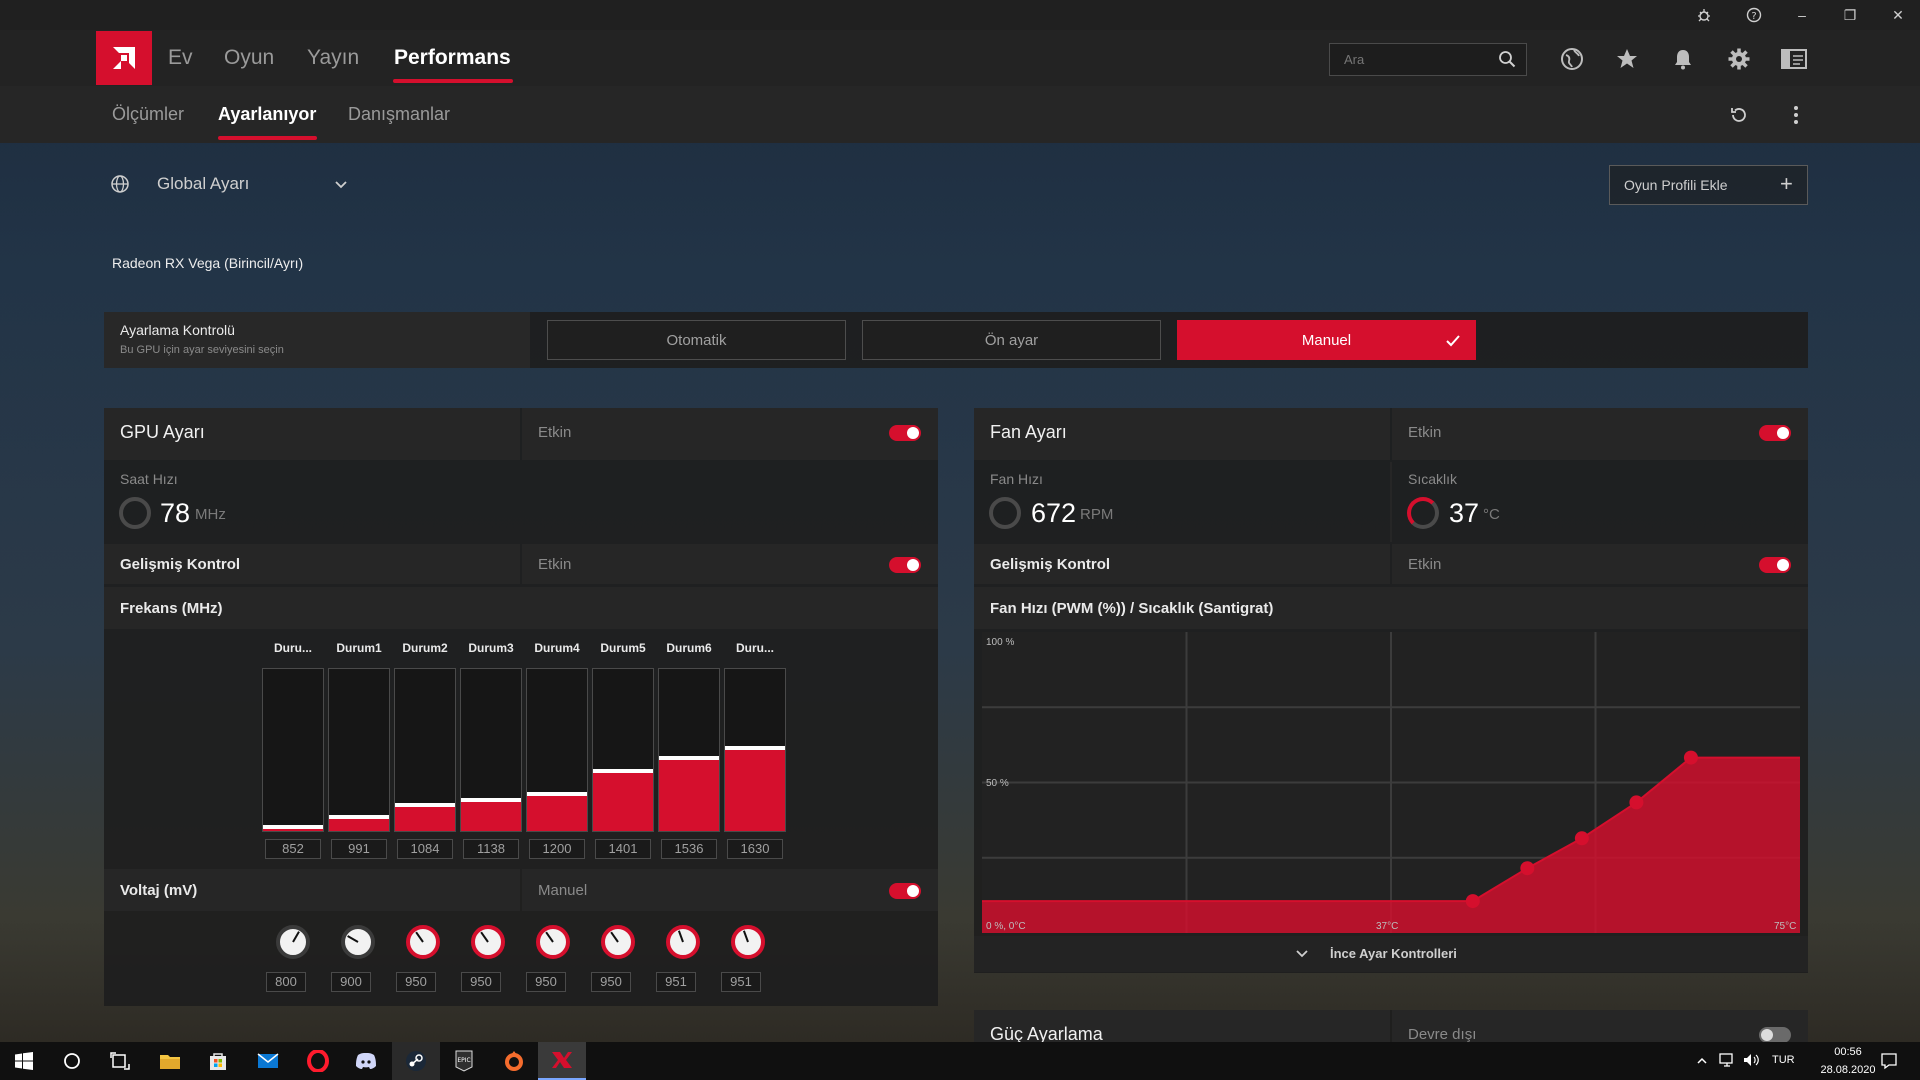  I want to click on fine-tune-controls-label: İnce Ayar Kontrolleri, so click(1393, 953).